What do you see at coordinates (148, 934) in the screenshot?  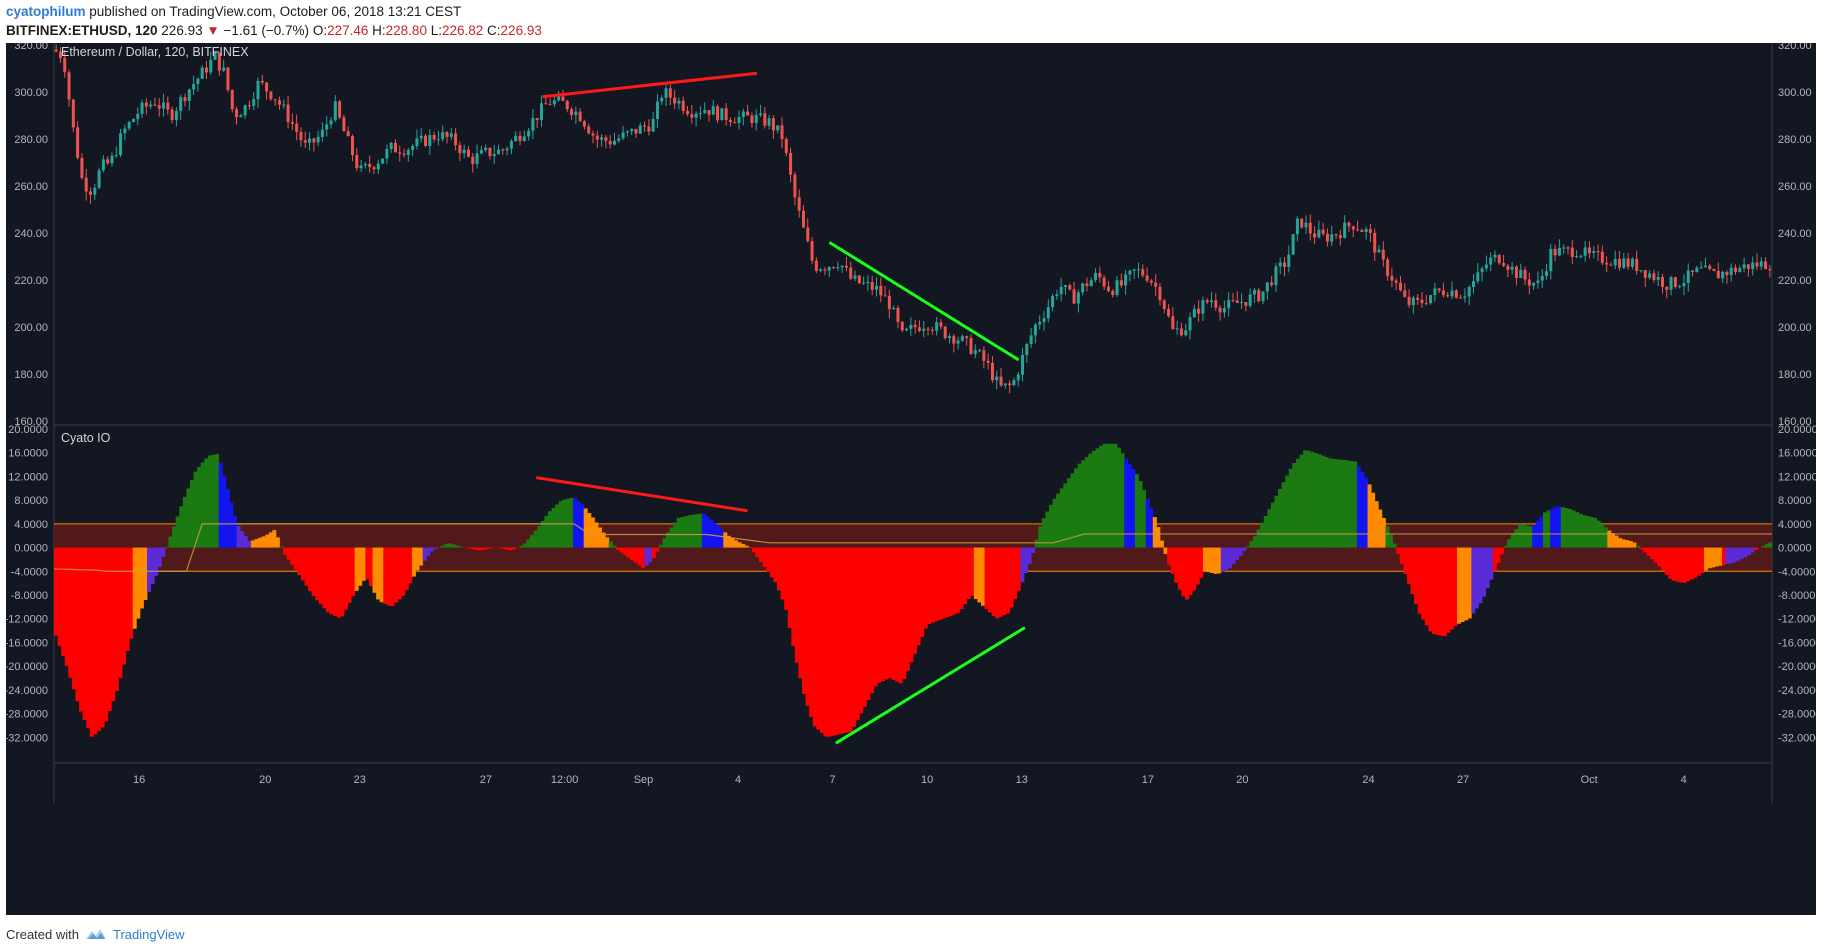 I see `tradingview-link: TradingView` at bounding box center [148, 934].